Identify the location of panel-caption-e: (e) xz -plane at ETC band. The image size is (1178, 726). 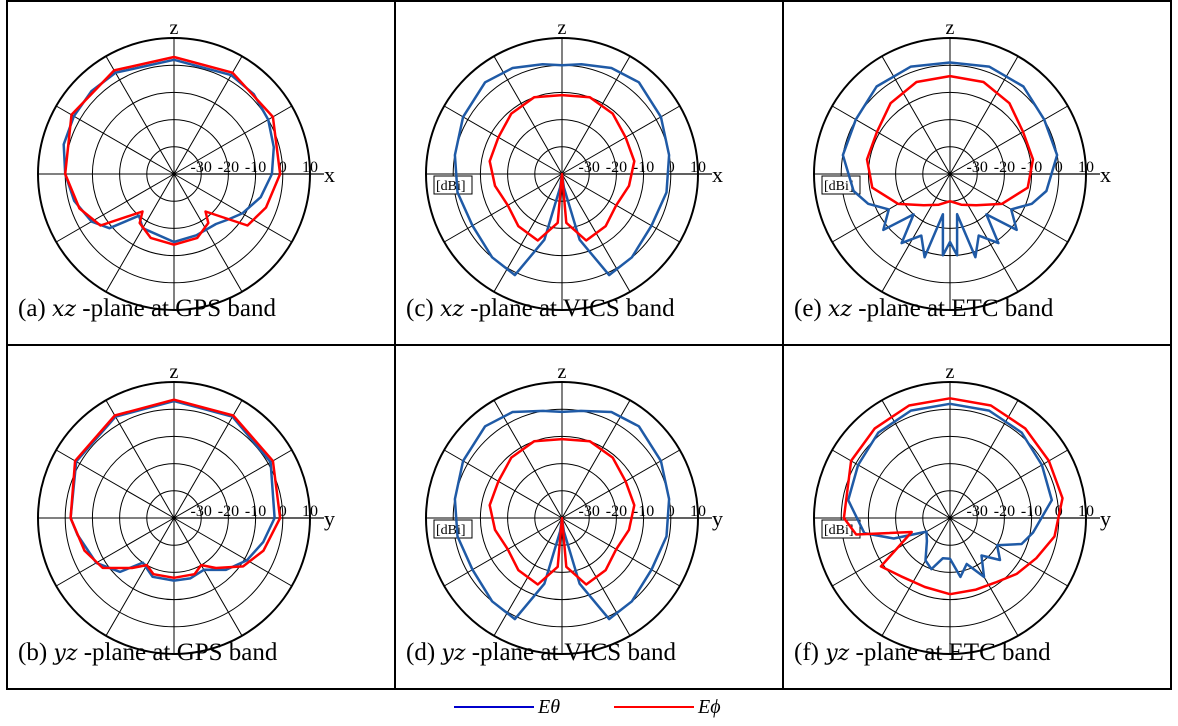
(923, 309).